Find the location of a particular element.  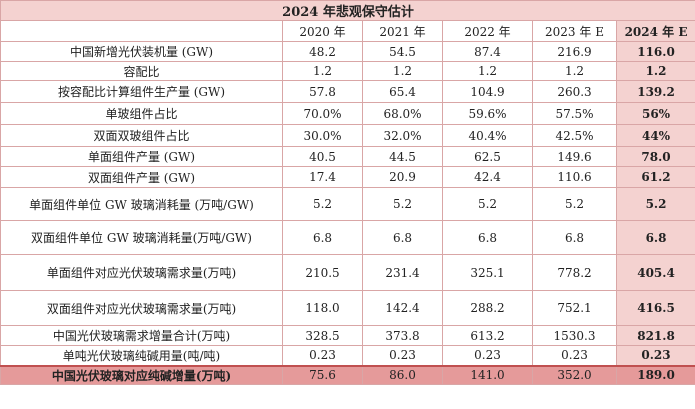

total-row: 中国光伏玻璃对应纯碱增量(万吨) 75.6 86.0 141.0 352.0 189.0 is located at coordinates (347, 374).